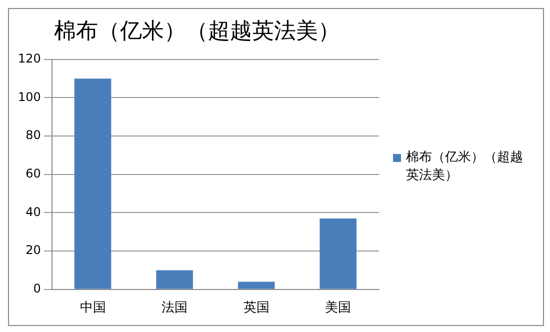  Describe the element at coordinates (175, 308) in the screenshot. I see `x-tick-label: 法国` at that location.